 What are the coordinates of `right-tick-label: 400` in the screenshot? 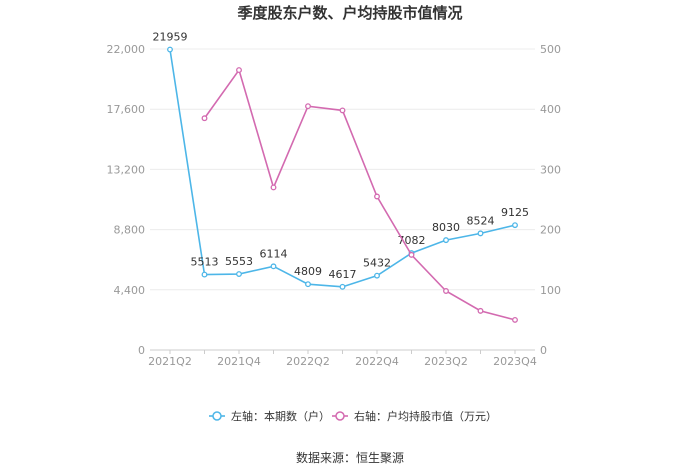 It's located at (550, 109).